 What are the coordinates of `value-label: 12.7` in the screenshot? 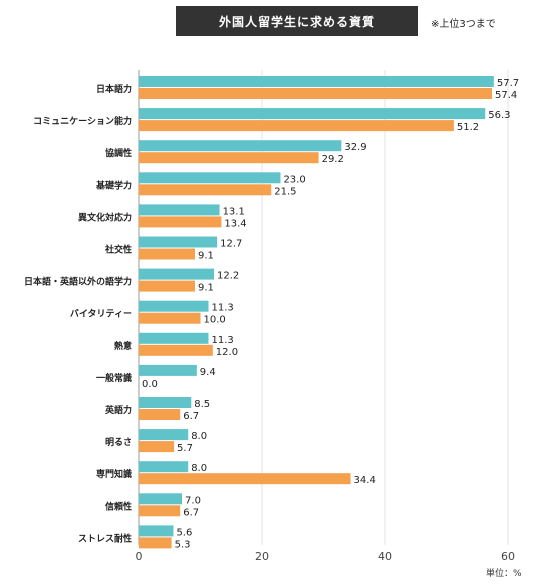 It's located at (231, 244).